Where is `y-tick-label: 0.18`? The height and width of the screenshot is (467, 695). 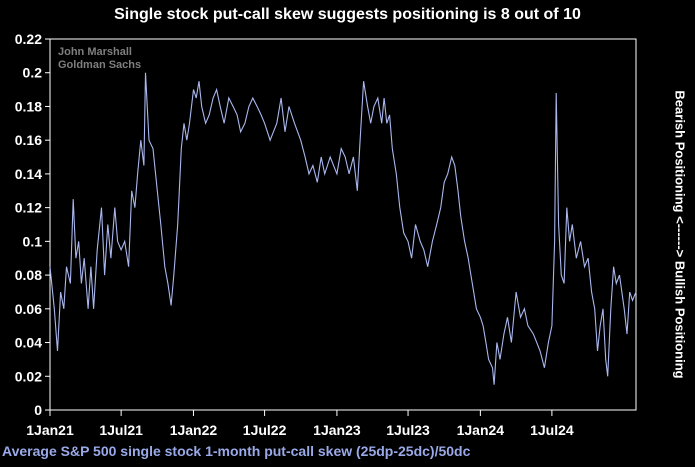
y-tick-label: 0.18 is located at coordinates (28, 106).